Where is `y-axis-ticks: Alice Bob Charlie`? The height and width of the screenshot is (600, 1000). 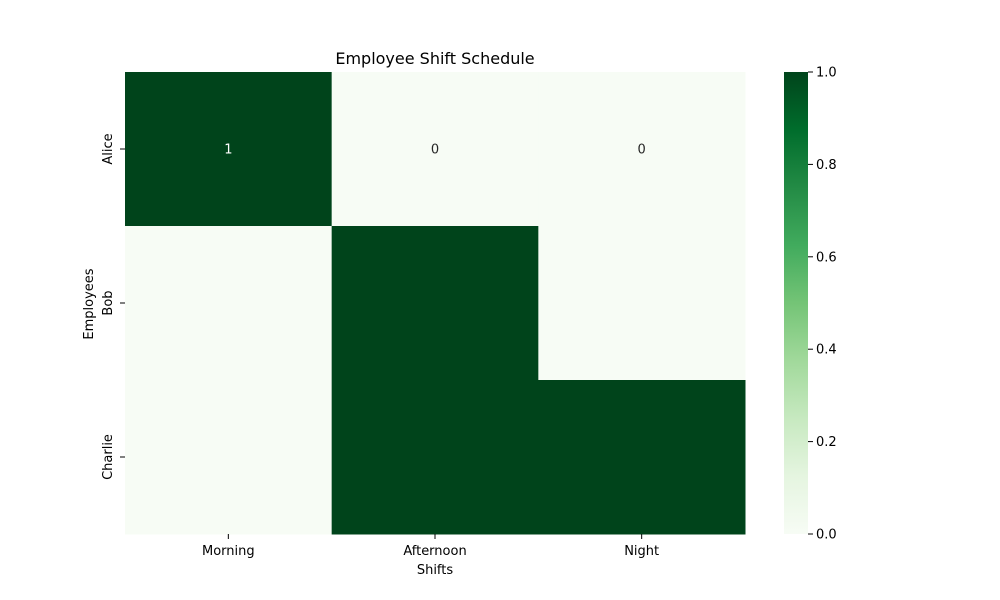 y-axis-ticks: Alice Bob Charlie is located at coordinates (113, 306).